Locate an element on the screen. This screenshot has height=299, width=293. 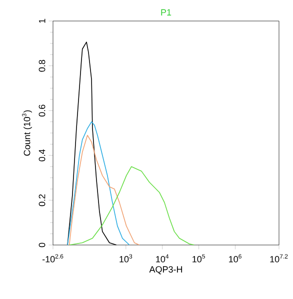
chart-title: P1 is located at coordinates (166, 12).